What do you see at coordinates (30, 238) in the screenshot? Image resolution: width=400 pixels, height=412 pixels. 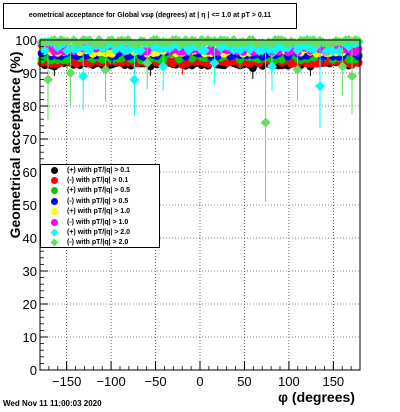 I see `y-tick-label: 40` at bounding box center [30, 238].